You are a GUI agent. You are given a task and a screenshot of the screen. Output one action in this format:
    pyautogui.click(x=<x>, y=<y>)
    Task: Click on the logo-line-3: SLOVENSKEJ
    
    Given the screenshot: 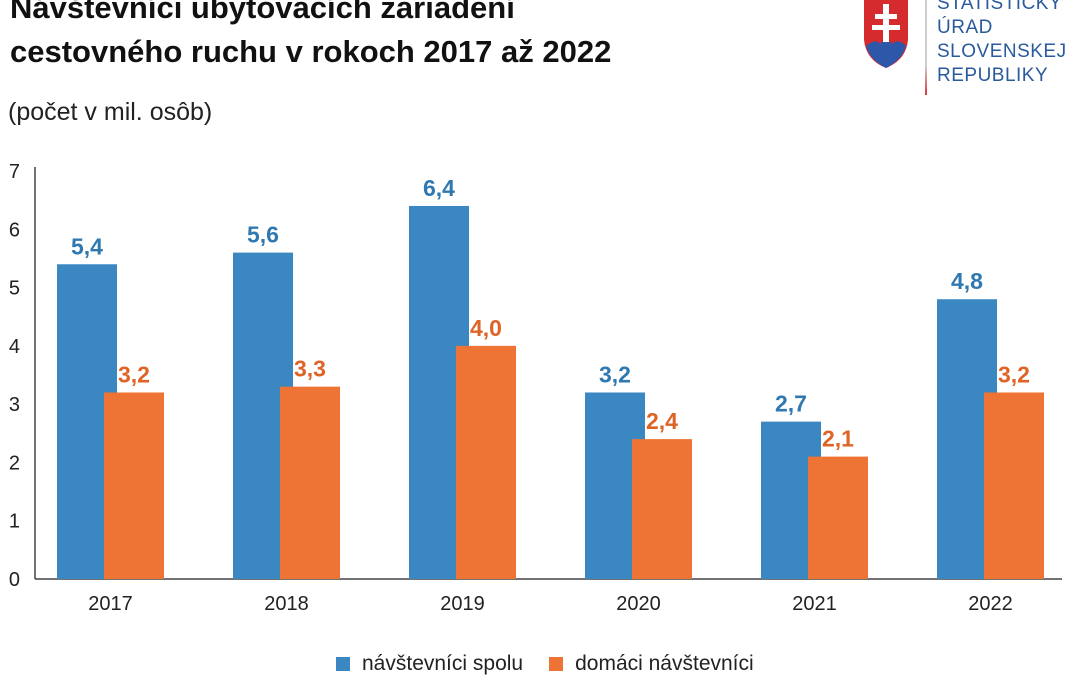 What is the action you would take?
    pyautogui.click(x=1002, y=51)
    